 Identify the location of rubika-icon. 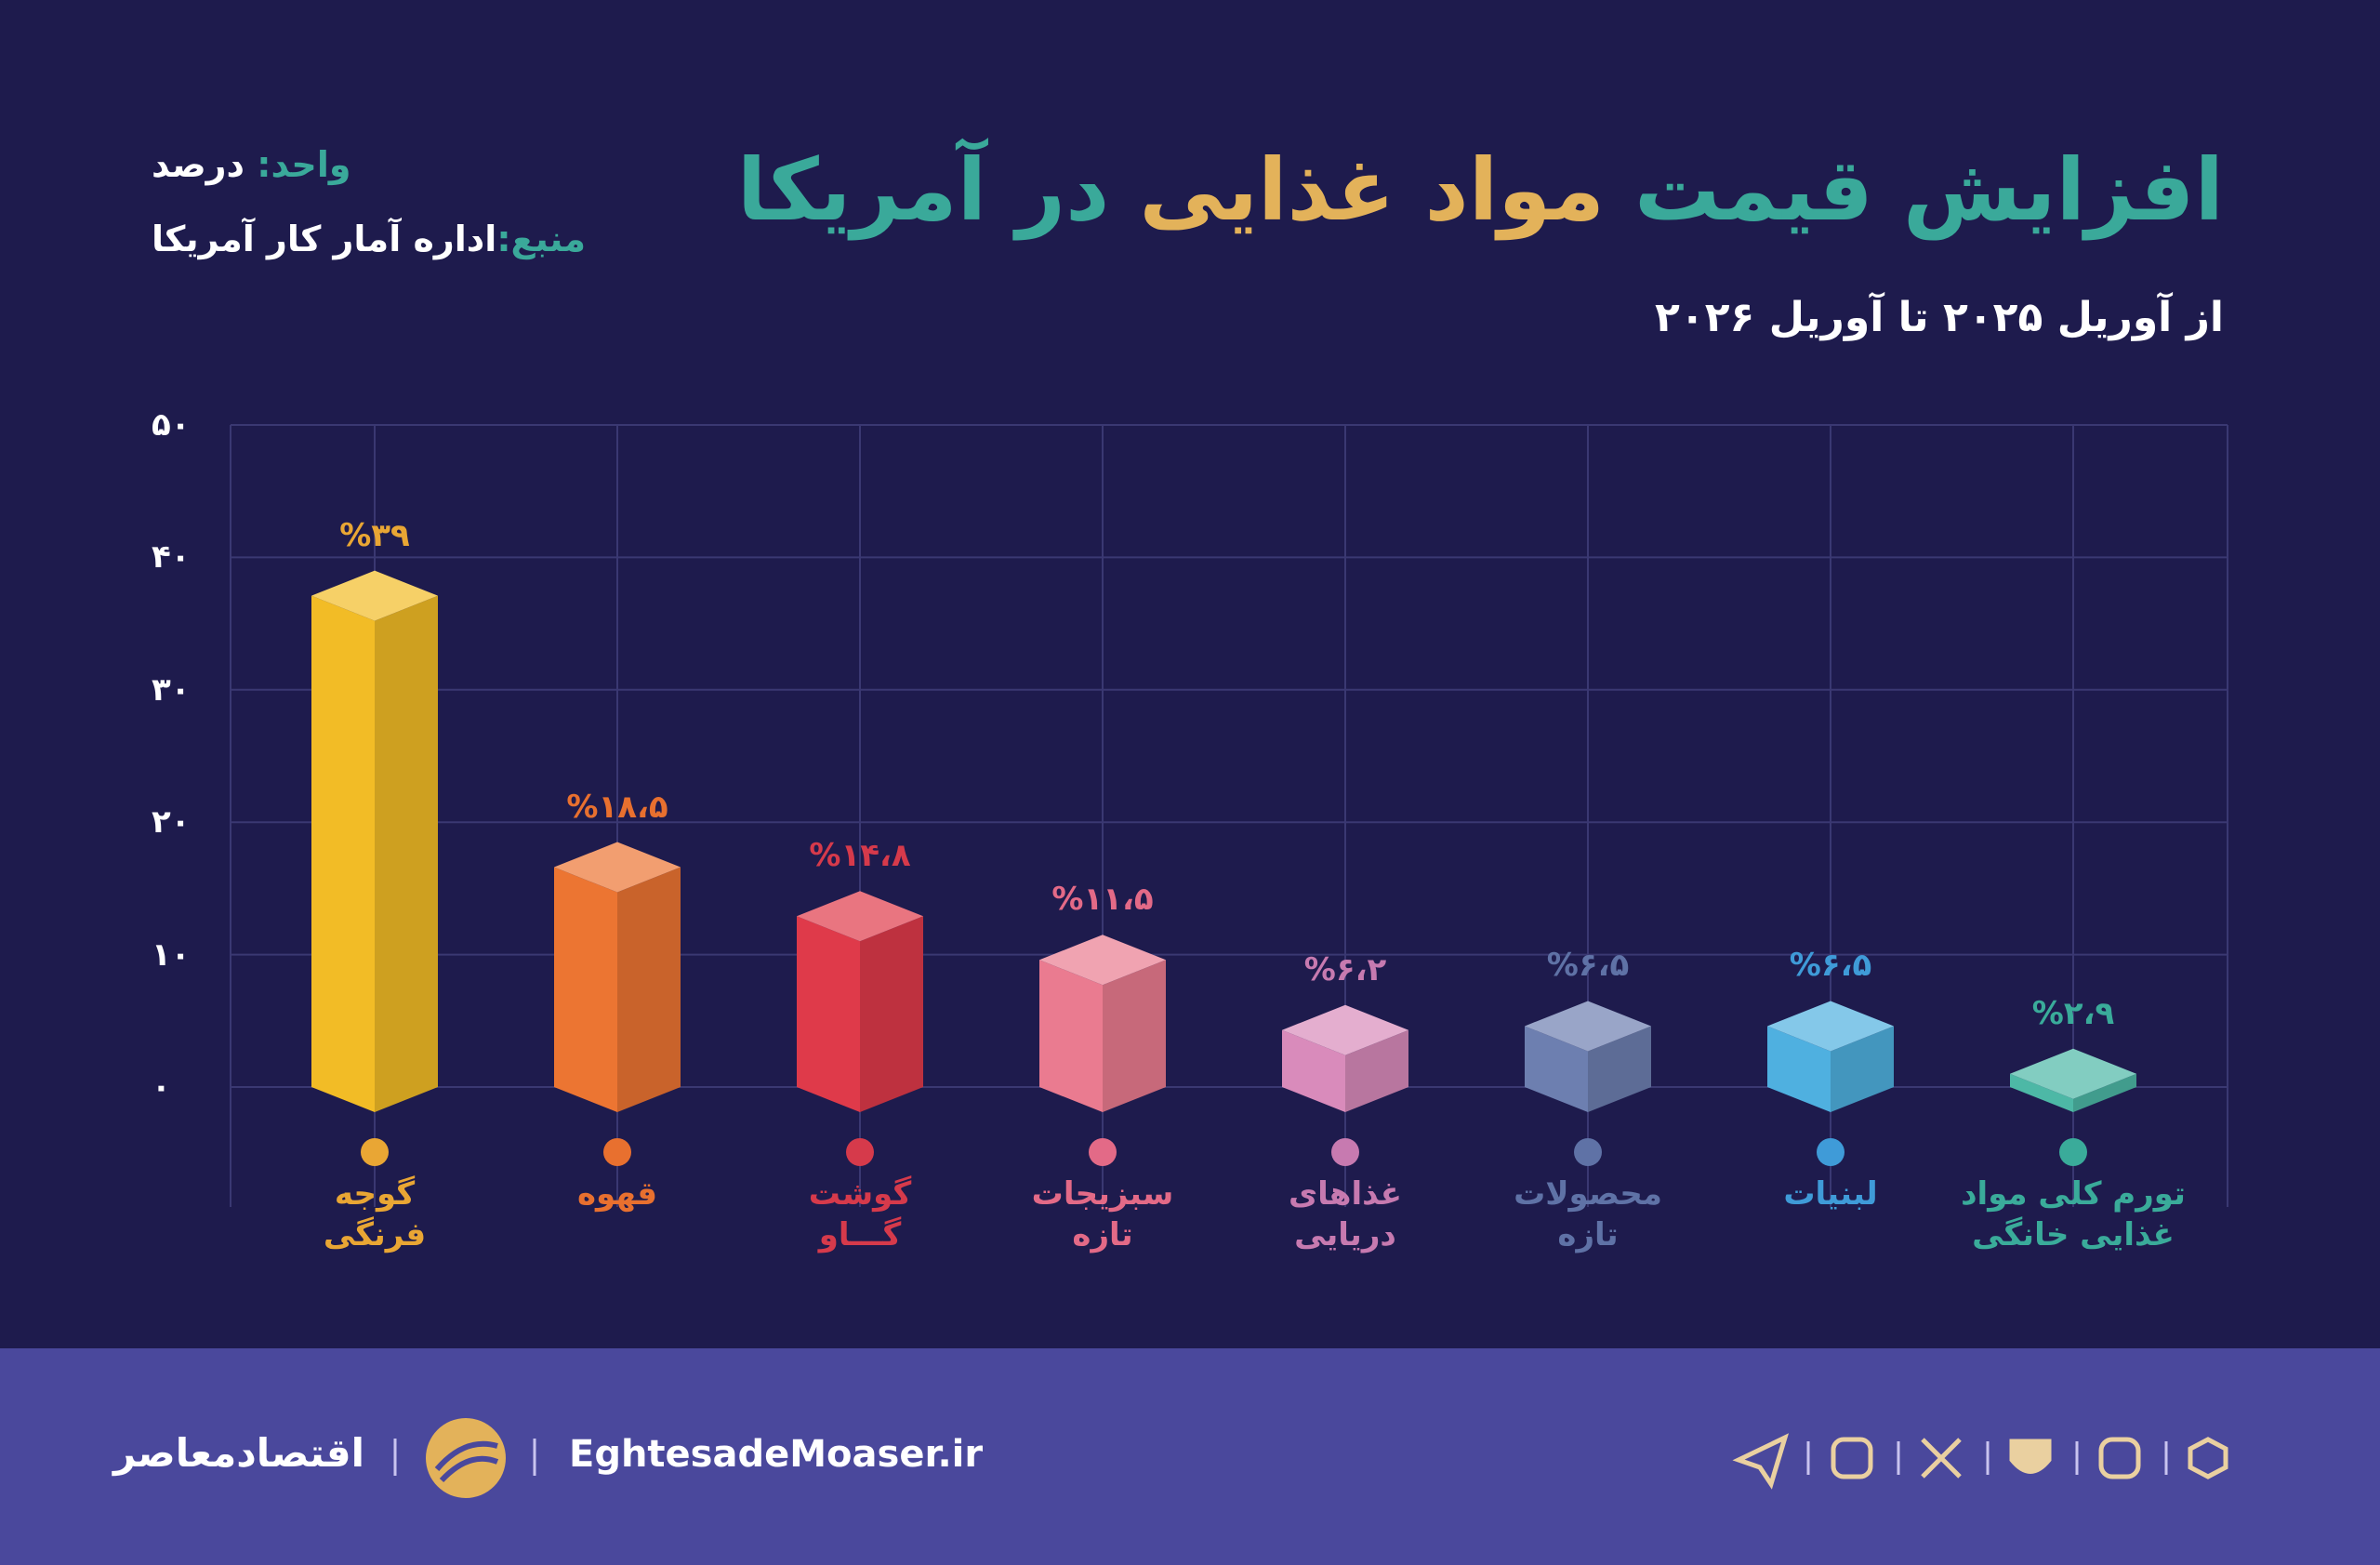
(2208, 1458).